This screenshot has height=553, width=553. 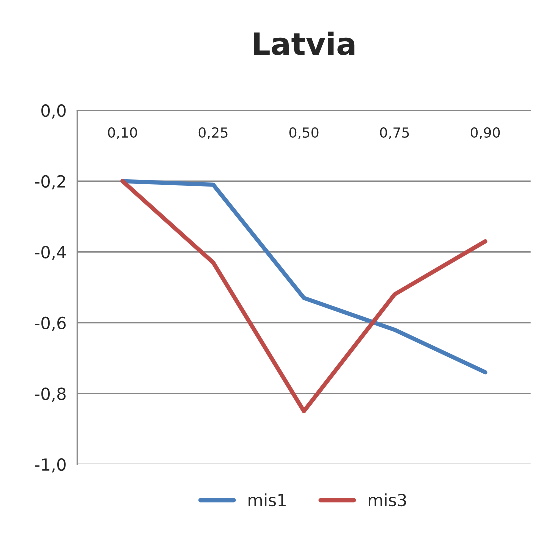 I want to click on y-tick-label: -0,6, so click(x=50, y=324).